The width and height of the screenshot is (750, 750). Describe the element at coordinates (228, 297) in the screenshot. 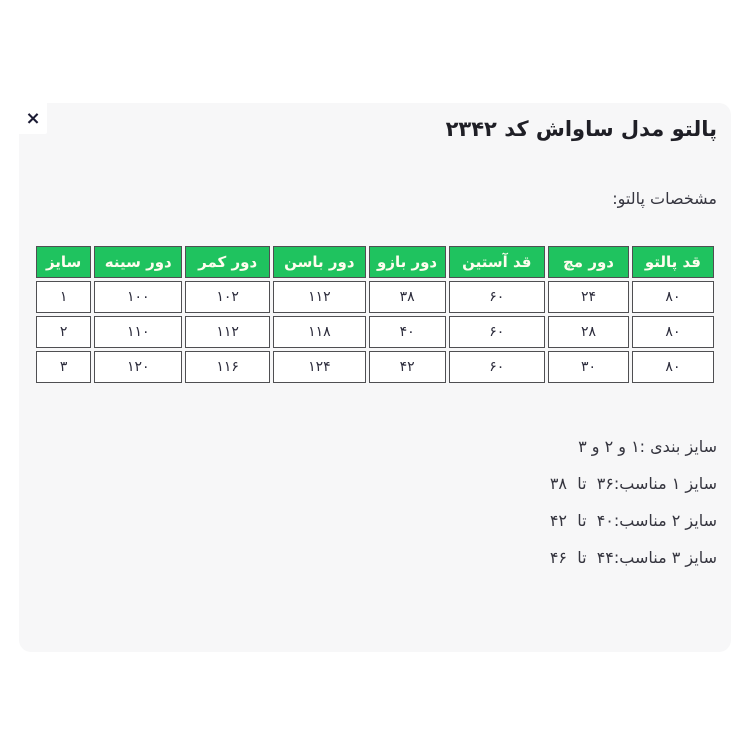

I see `cell-waist: ۱۰۲` at that location.